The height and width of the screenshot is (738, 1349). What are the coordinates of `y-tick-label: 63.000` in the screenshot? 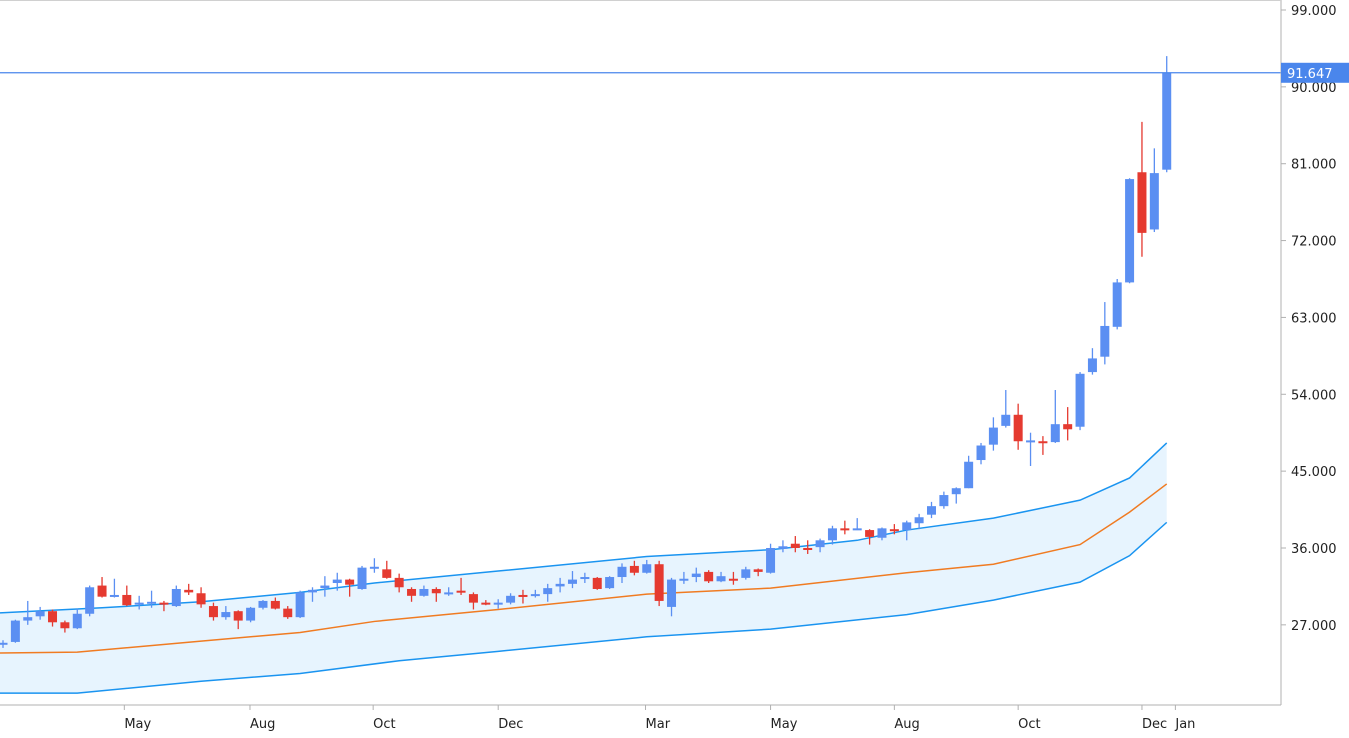 It's located at (1314, 318).